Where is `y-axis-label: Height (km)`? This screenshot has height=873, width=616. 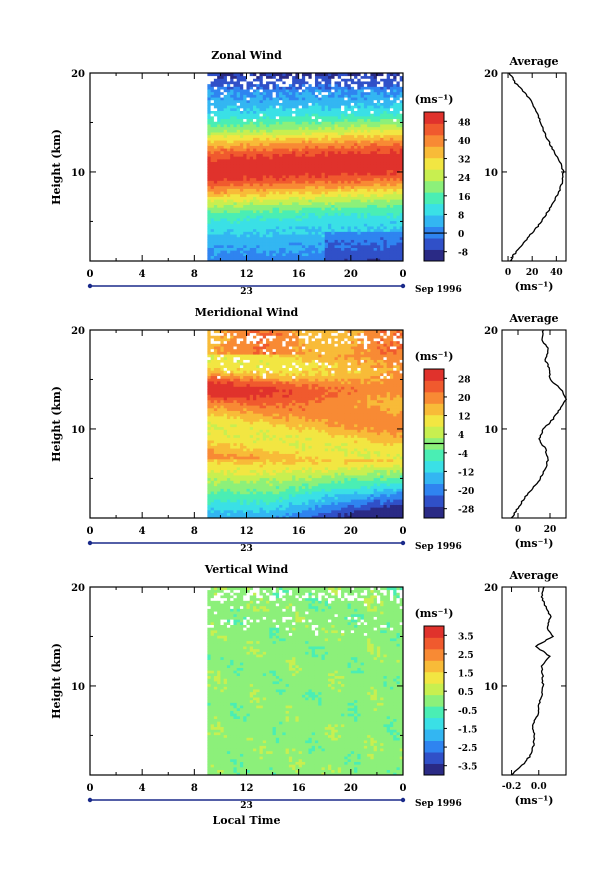 y-axis-label: Height (km) is located at coordinates (56, 167).